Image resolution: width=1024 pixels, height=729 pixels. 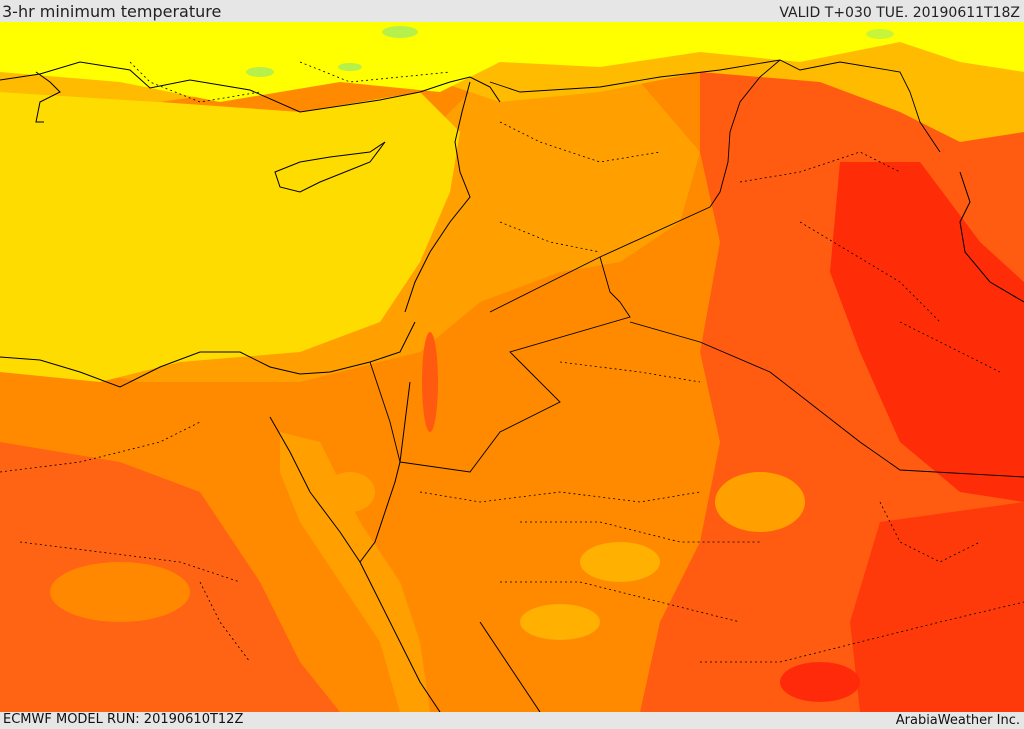 What do you see at coordinates (937, 607) in the screenshot?
I see `hot-zone-southeast` at bounding box center [937, 607].